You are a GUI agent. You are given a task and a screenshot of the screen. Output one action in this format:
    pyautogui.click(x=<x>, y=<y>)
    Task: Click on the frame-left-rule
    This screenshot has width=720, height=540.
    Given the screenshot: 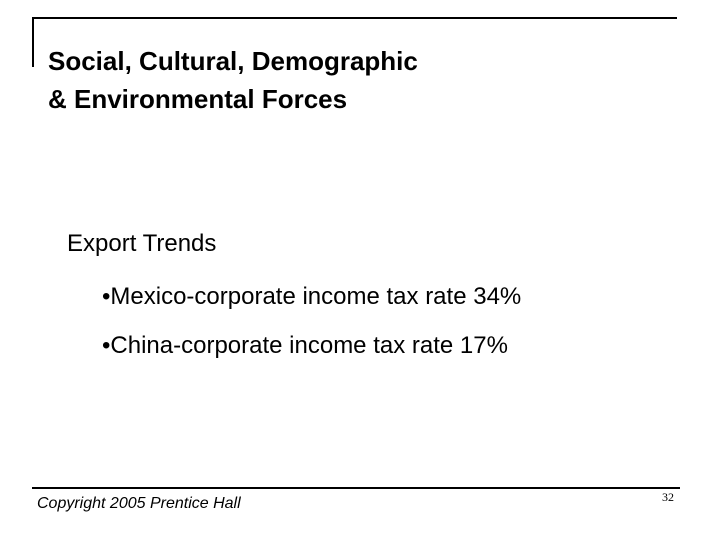 What is the action you would take?
    pyautogui.click(x=33, y=42)
    